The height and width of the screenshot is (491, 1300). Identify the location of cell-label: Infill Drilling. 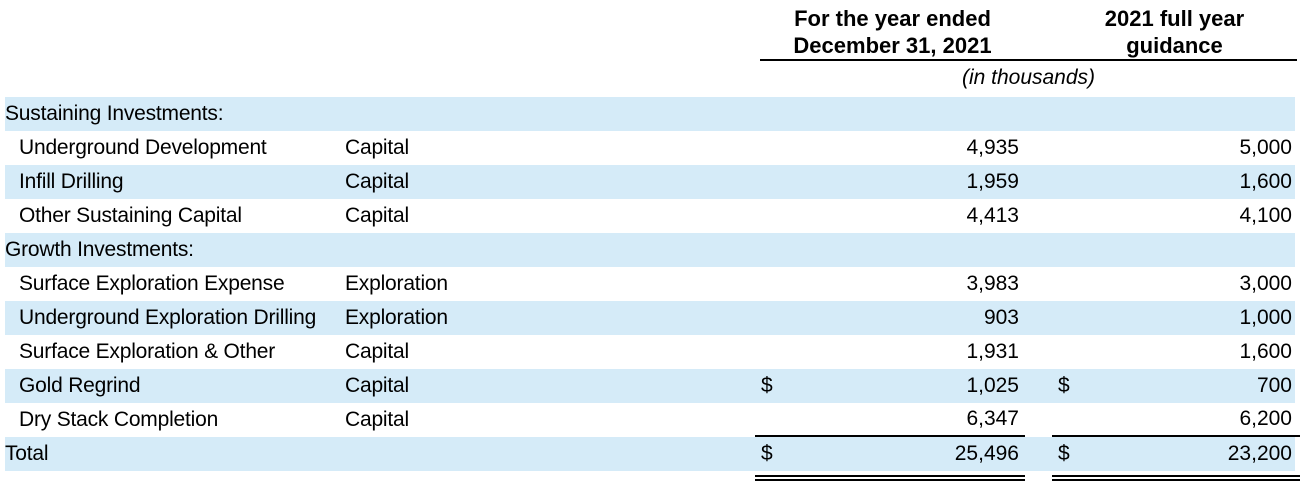
(71, 181).